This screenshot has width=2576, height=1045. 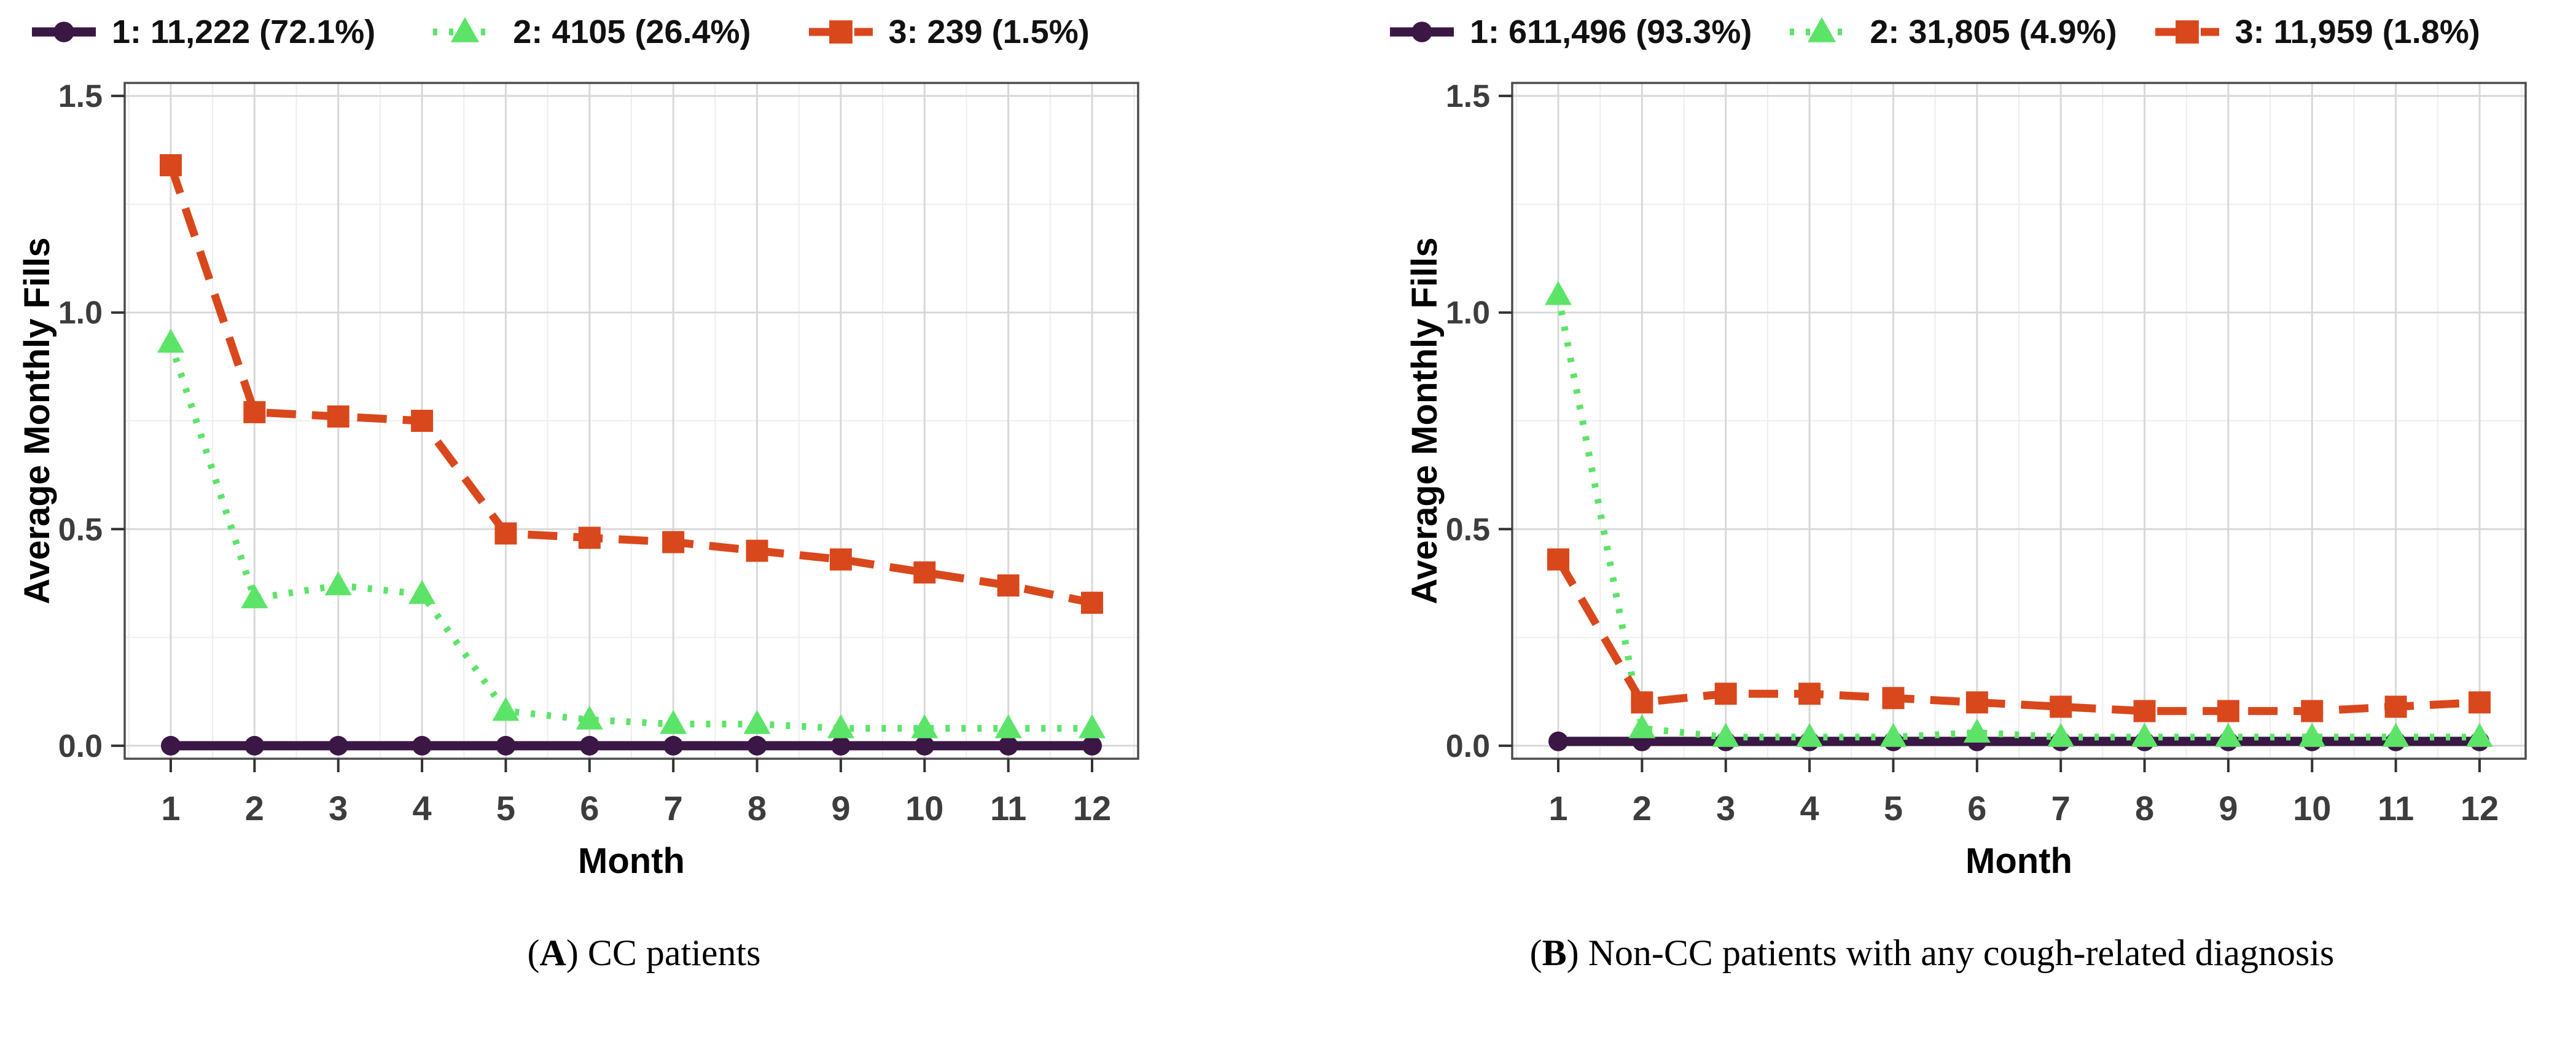 What do you see at coordinates (1611, 32) in the screenshot?
I see `legend-label: 1: 611,496 (93.3%)` at bounding box center [1611, 32].